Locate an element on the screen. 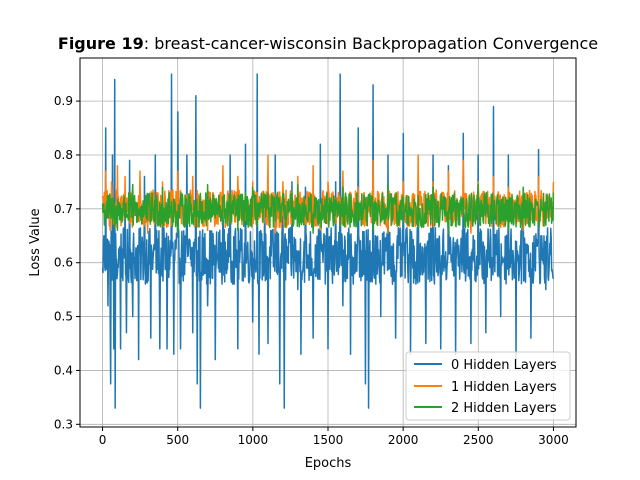  series-line-2-hidden-layers is located at coordinates (328, 208).